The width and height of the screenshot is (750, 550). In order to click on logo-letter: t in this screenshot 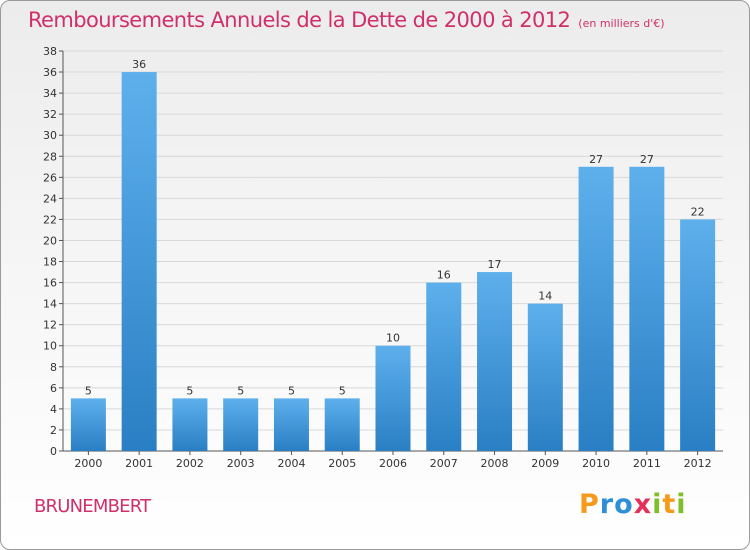, I will do `click(669, 504)`.